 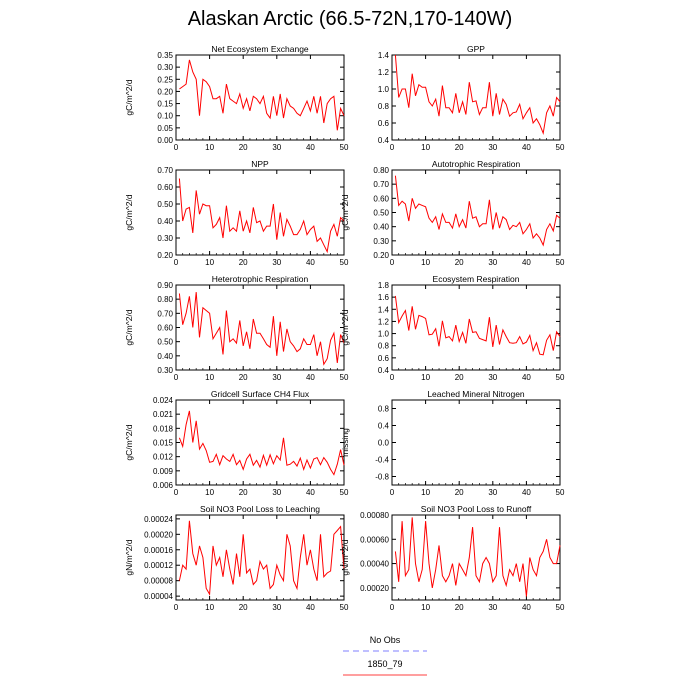 I want to click on figure-title: Alaskan Arctic (66.5-72N,170-140W), so click(x=350, y=19).